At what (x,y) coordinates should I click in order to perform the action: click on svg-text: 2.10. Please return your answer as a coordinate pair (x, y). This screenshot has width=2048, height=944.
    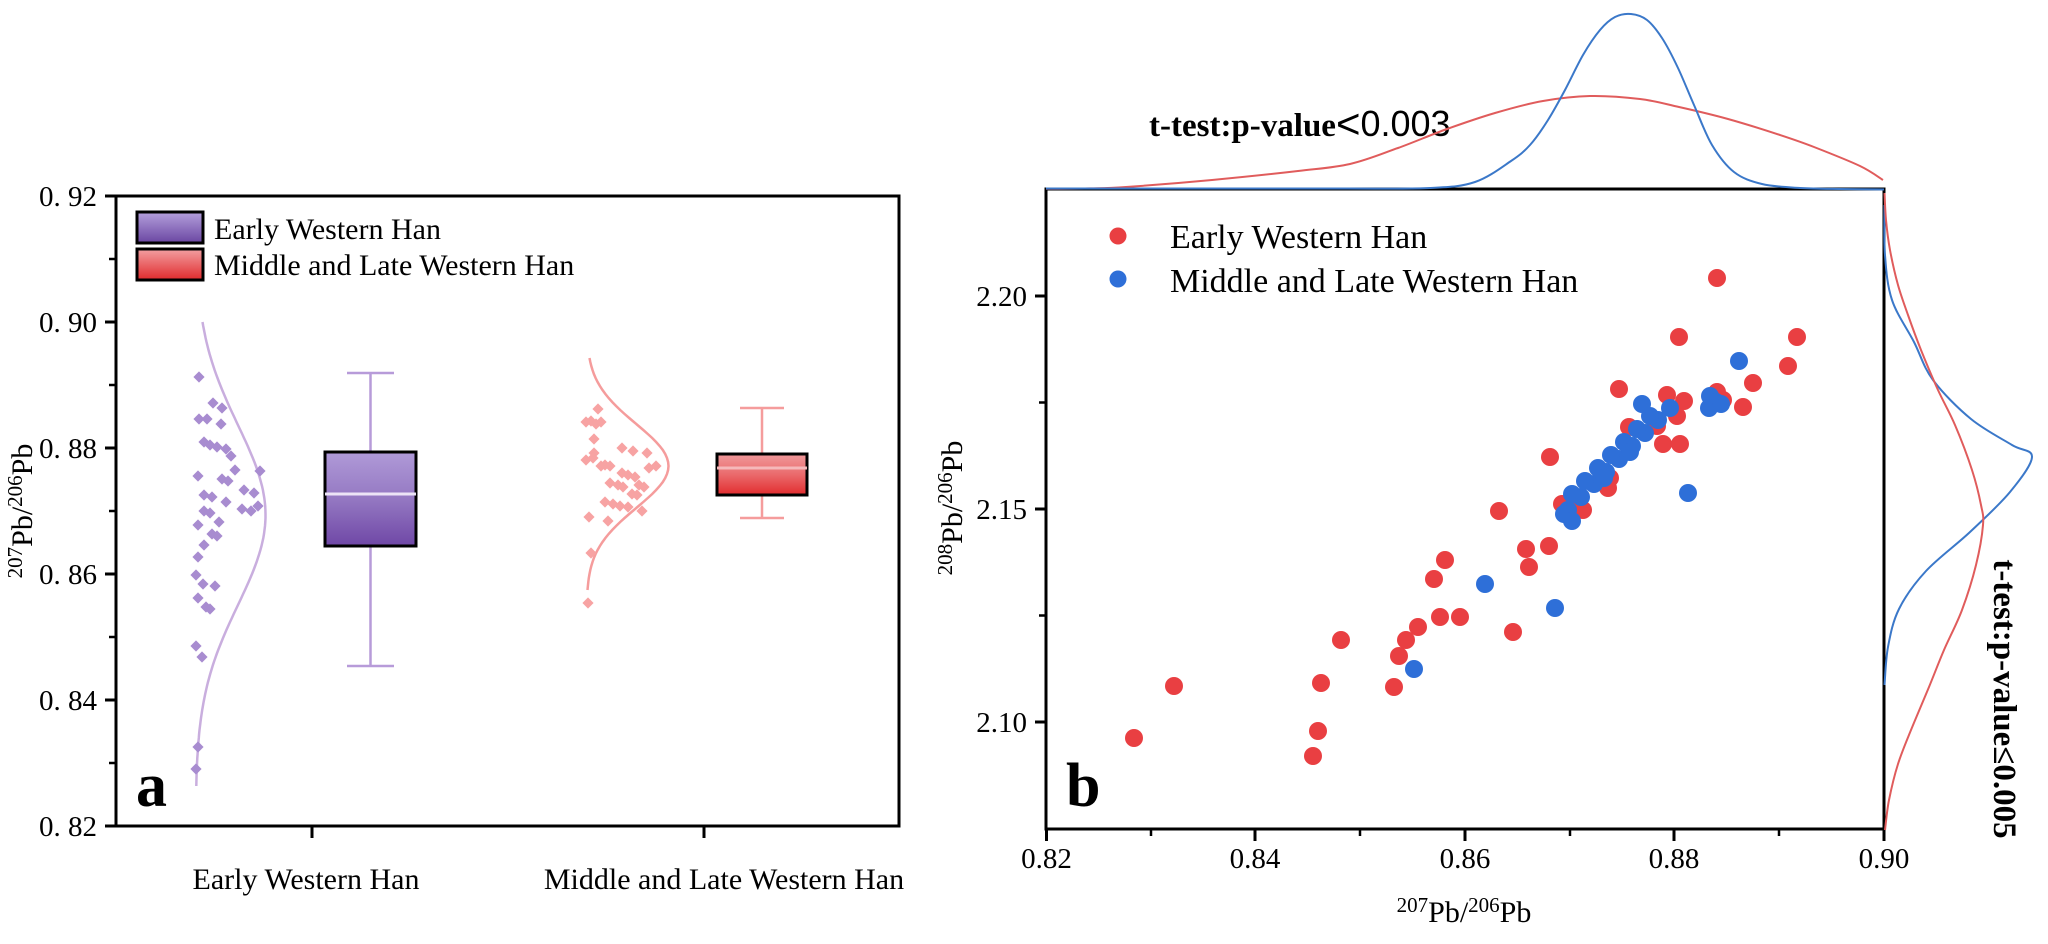
    Looking at the image, I should click on (1001, 723).